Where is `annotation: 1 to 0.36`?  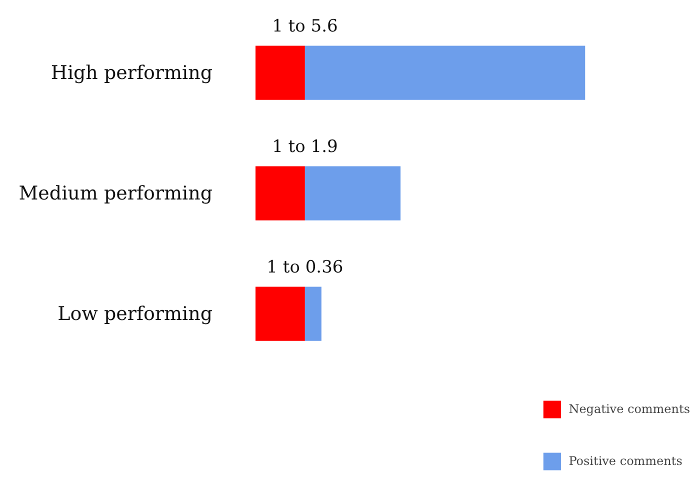
annotation: 1 to 0.36 is located at coordinates (305, 268).